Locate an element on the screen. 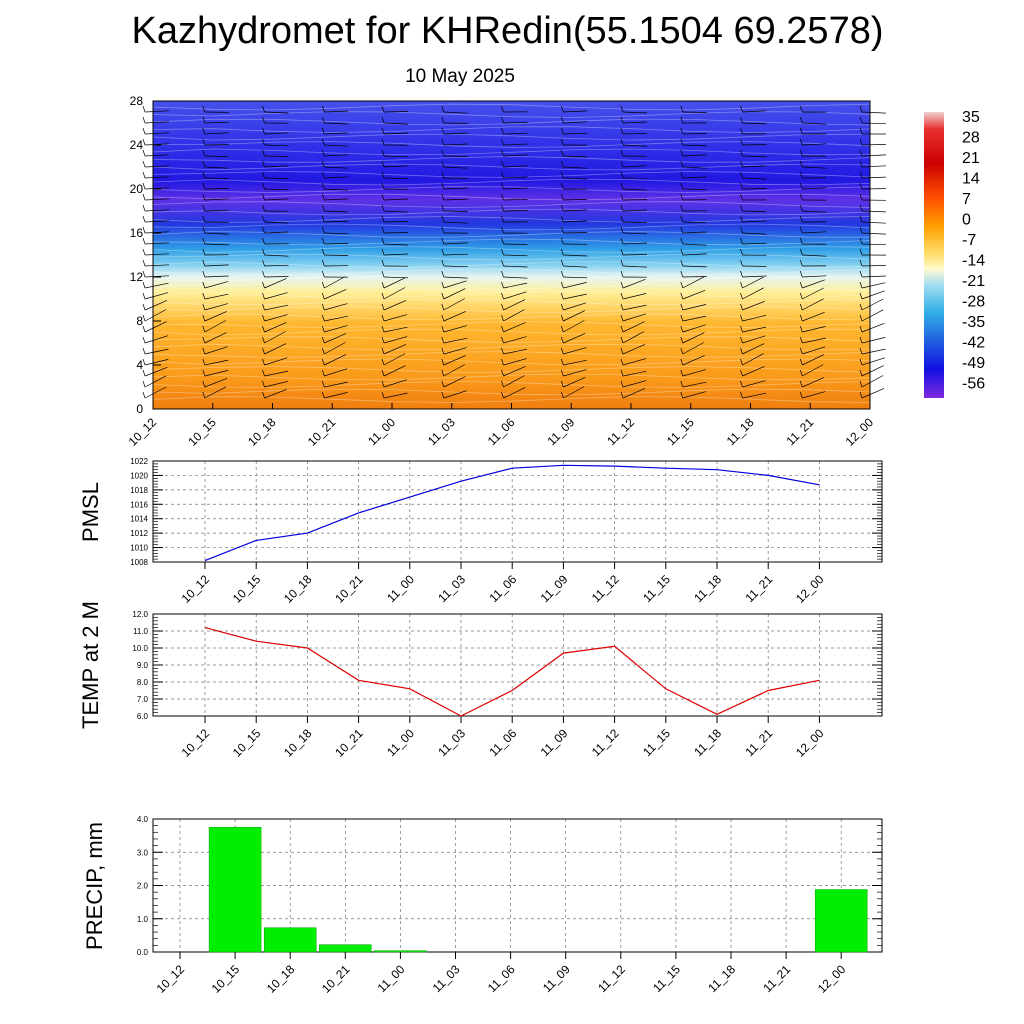 This screenshot has height=1024, width=1024. precip-frame is located at coordinates (517, 885).